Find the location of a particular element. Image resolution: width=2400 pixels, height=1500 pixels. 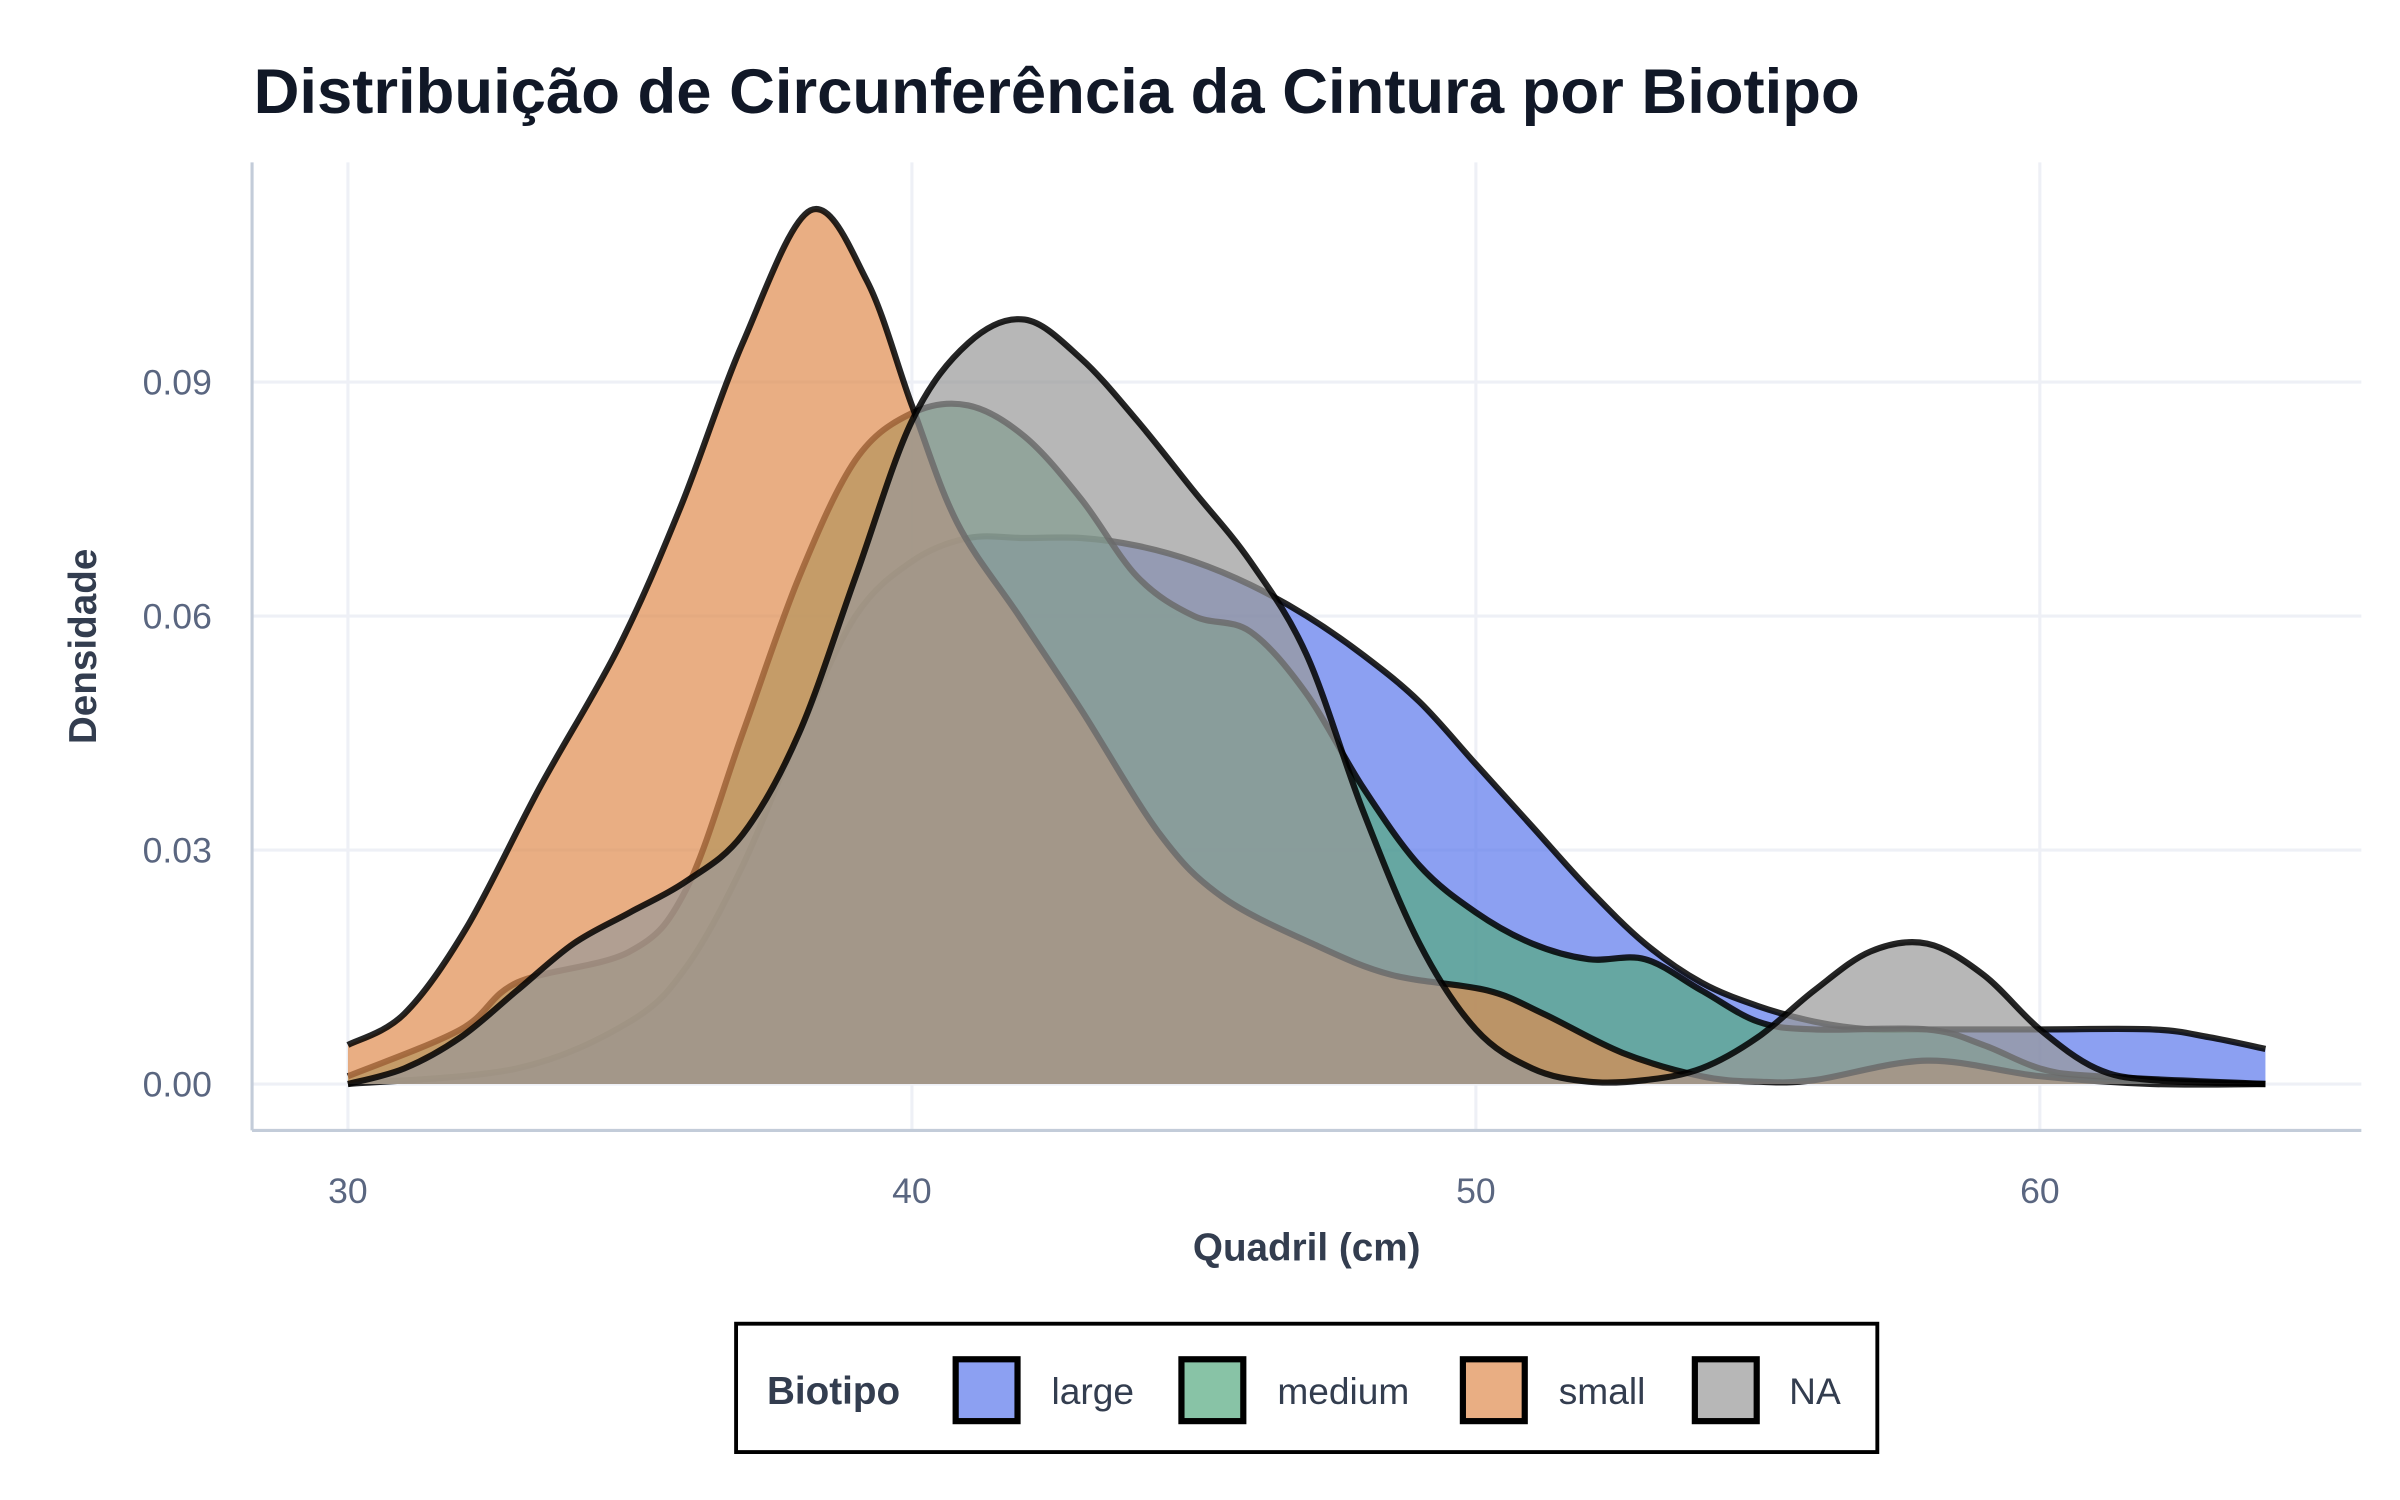

y-tick-label: 0.00 is located at coordinates (177, 1084).